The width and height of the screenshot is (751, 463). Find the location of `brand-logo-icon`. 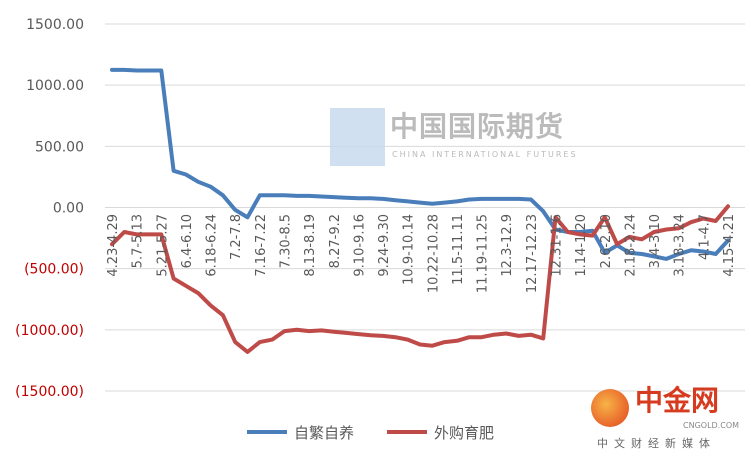

brand-logo-icon is located at coordinates (610, 408).